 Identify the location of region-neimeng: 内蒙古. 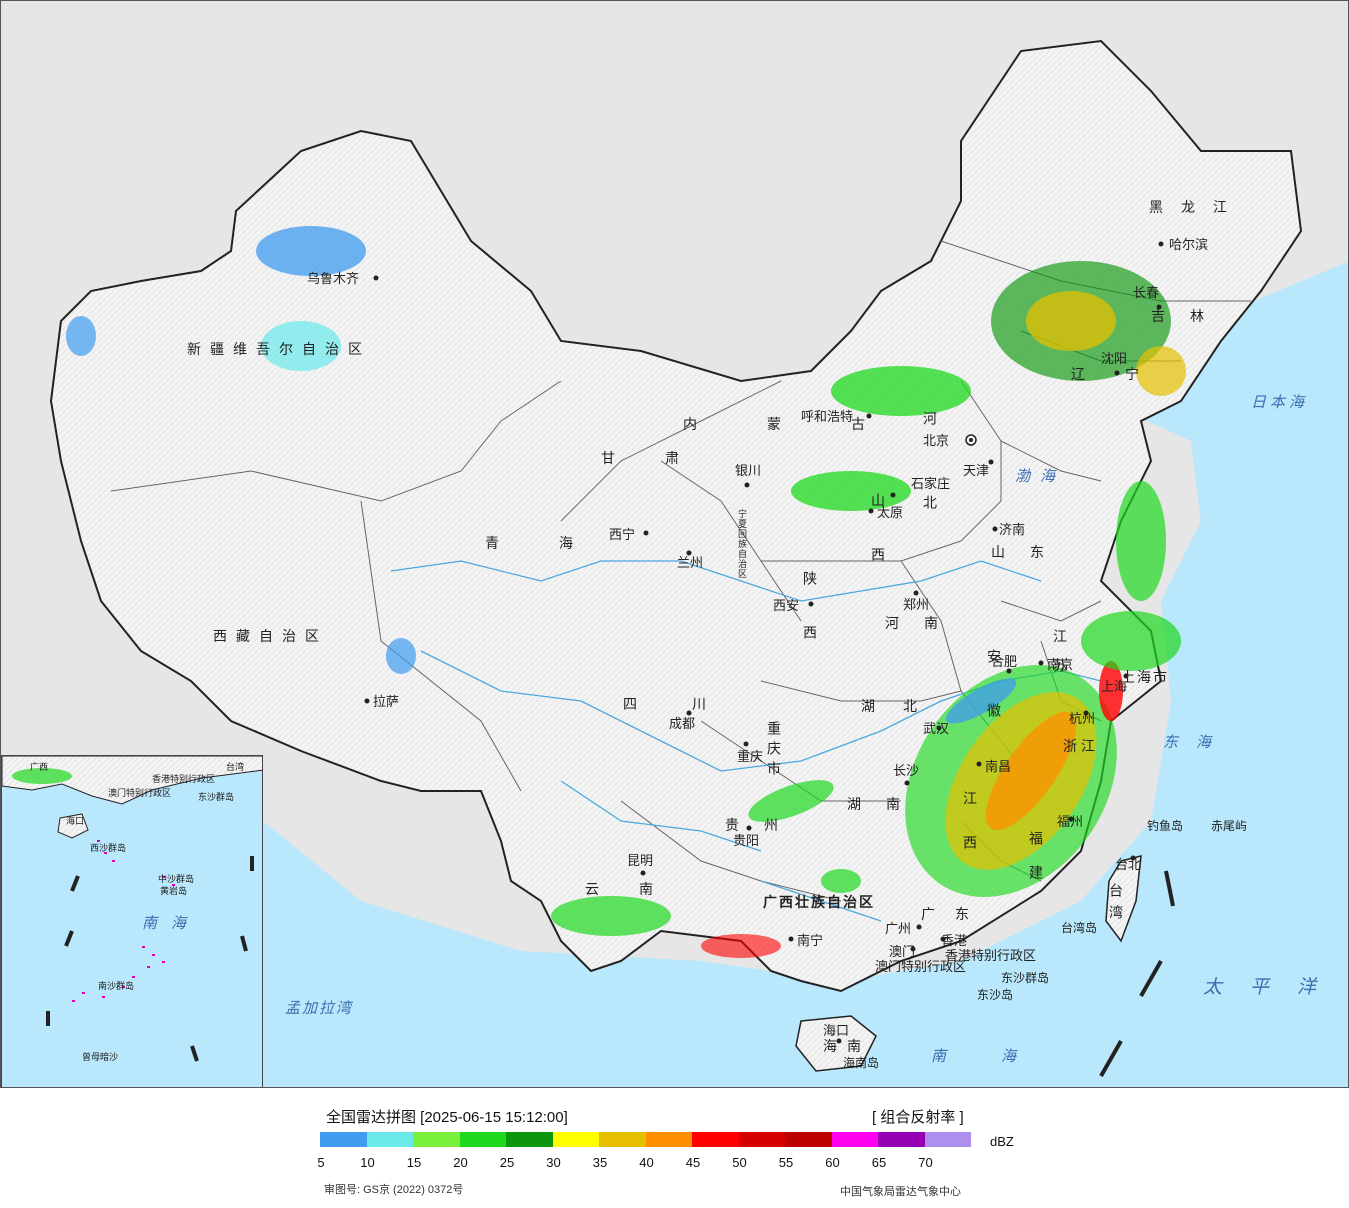
(809, 425).